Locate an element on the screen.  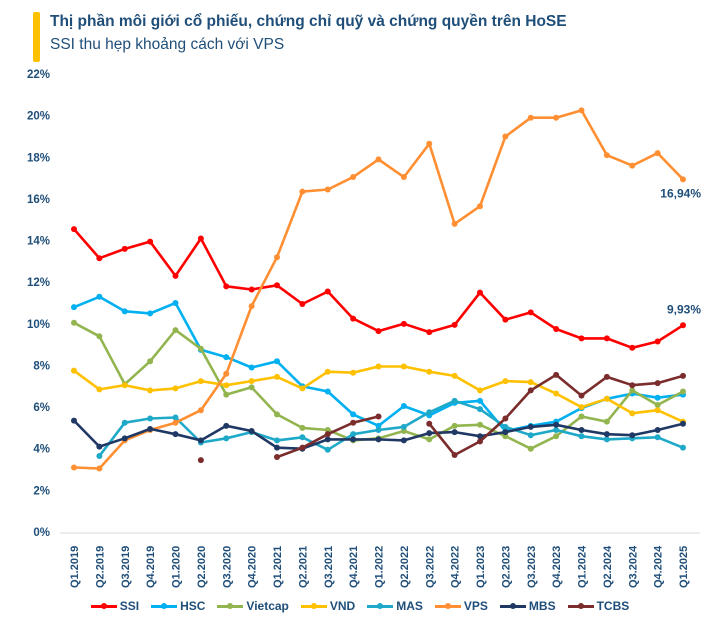
x-tick-label: Q1.2020 is located at coordinates (177, 567).